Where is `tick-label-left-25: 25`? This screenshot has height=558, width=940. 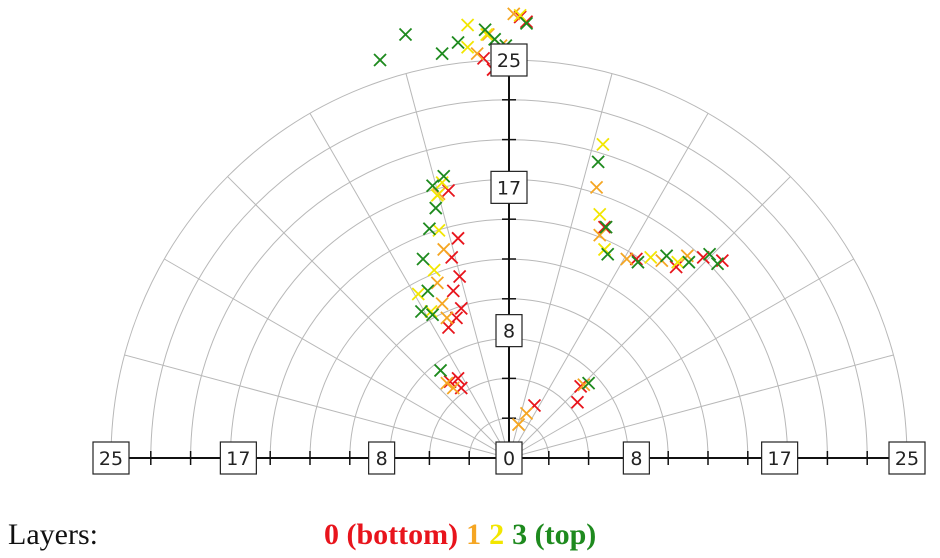 tick-label-left-25: 25 is located at coordinates (111, 458).